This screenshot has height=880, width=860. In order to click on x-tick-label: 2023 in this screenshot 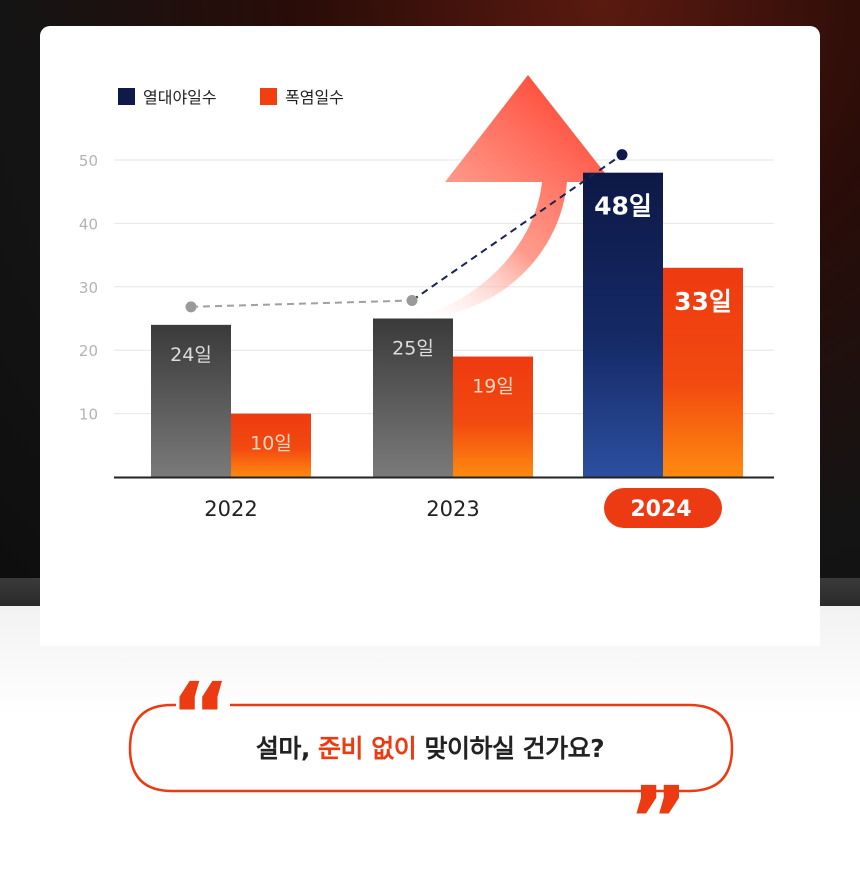, I will do `click(452, 509)`.